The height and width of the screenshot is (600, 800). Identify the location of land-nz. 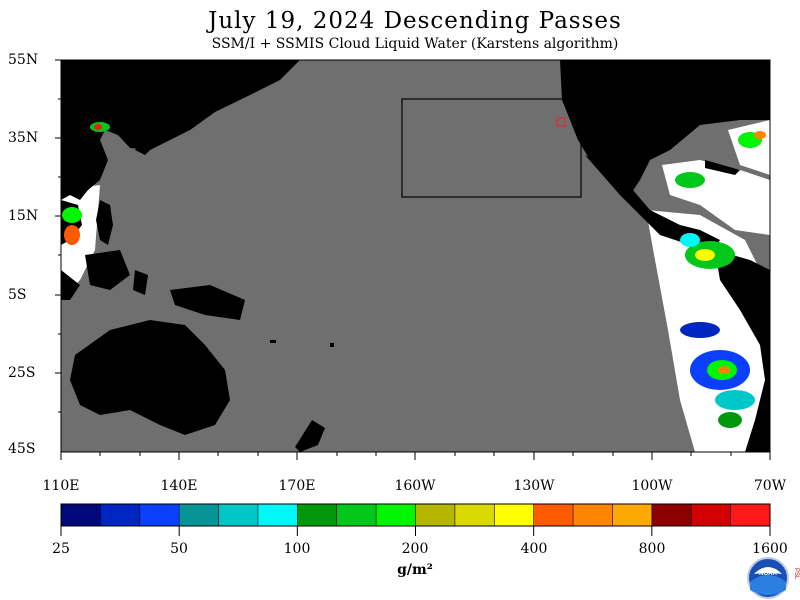
(310, 436).